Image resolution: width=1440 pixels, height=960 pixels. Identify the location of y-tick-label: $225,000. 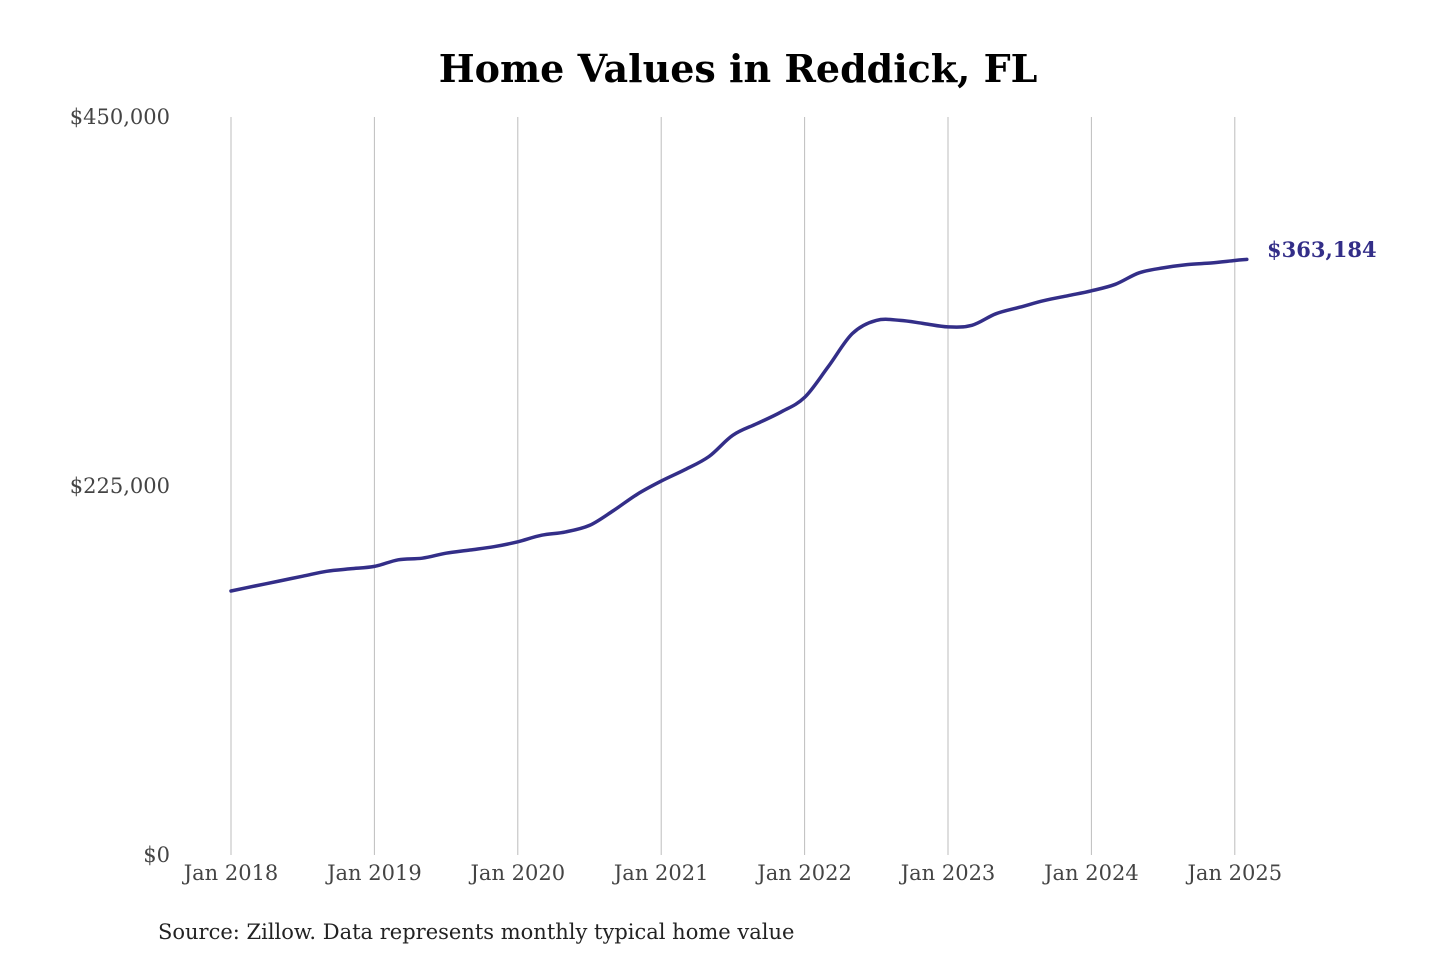
(120, 486).